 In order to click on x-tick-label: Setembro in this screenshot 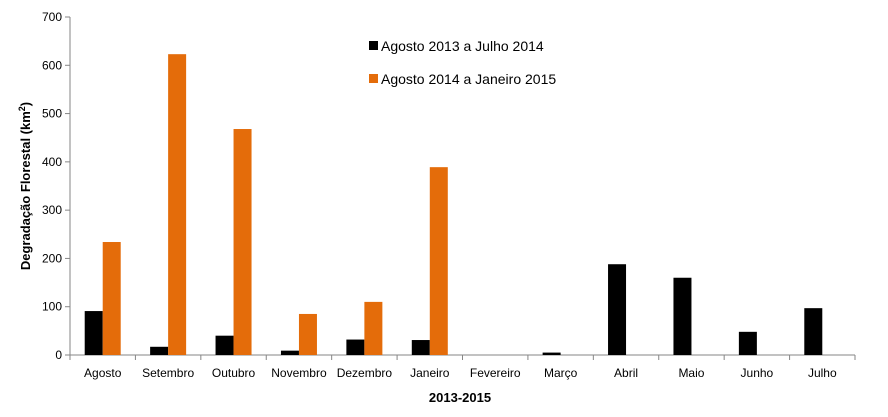, I will do `click(168, 373)`.